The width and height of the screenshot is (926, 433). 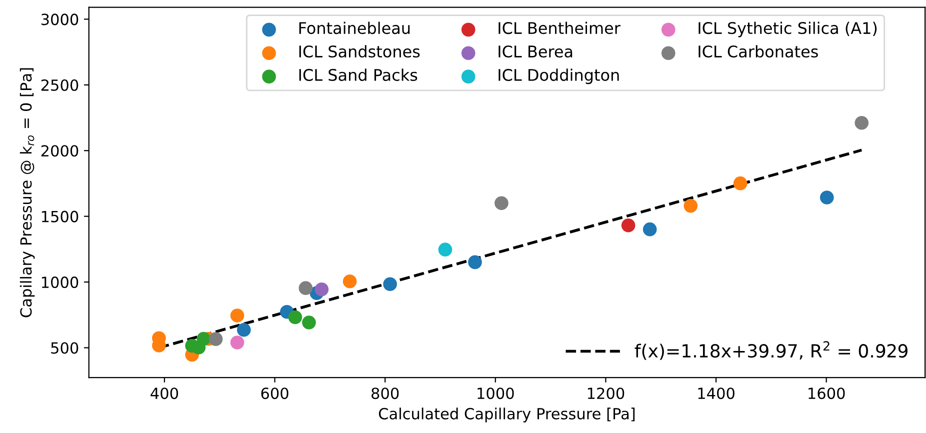 What do you see at coordinates (558, 76) in the screenshot?
I see `legend-label: ICL Doddington` at bounding box center [558, 76].